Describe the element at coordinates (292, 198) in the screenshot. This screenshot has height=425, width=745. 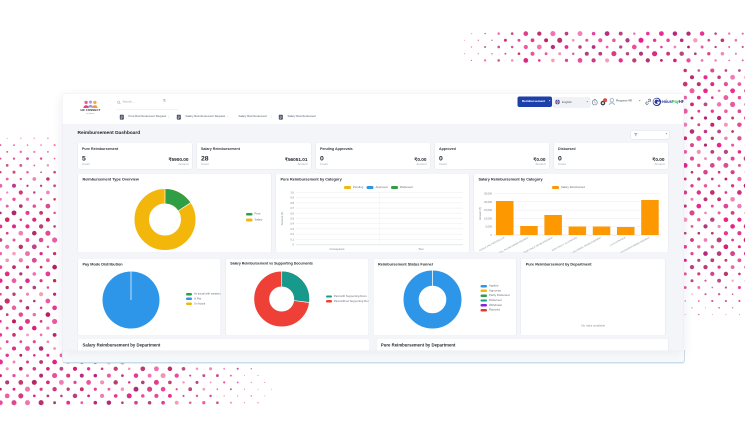
I see `svg-text: 0.9` at that location.